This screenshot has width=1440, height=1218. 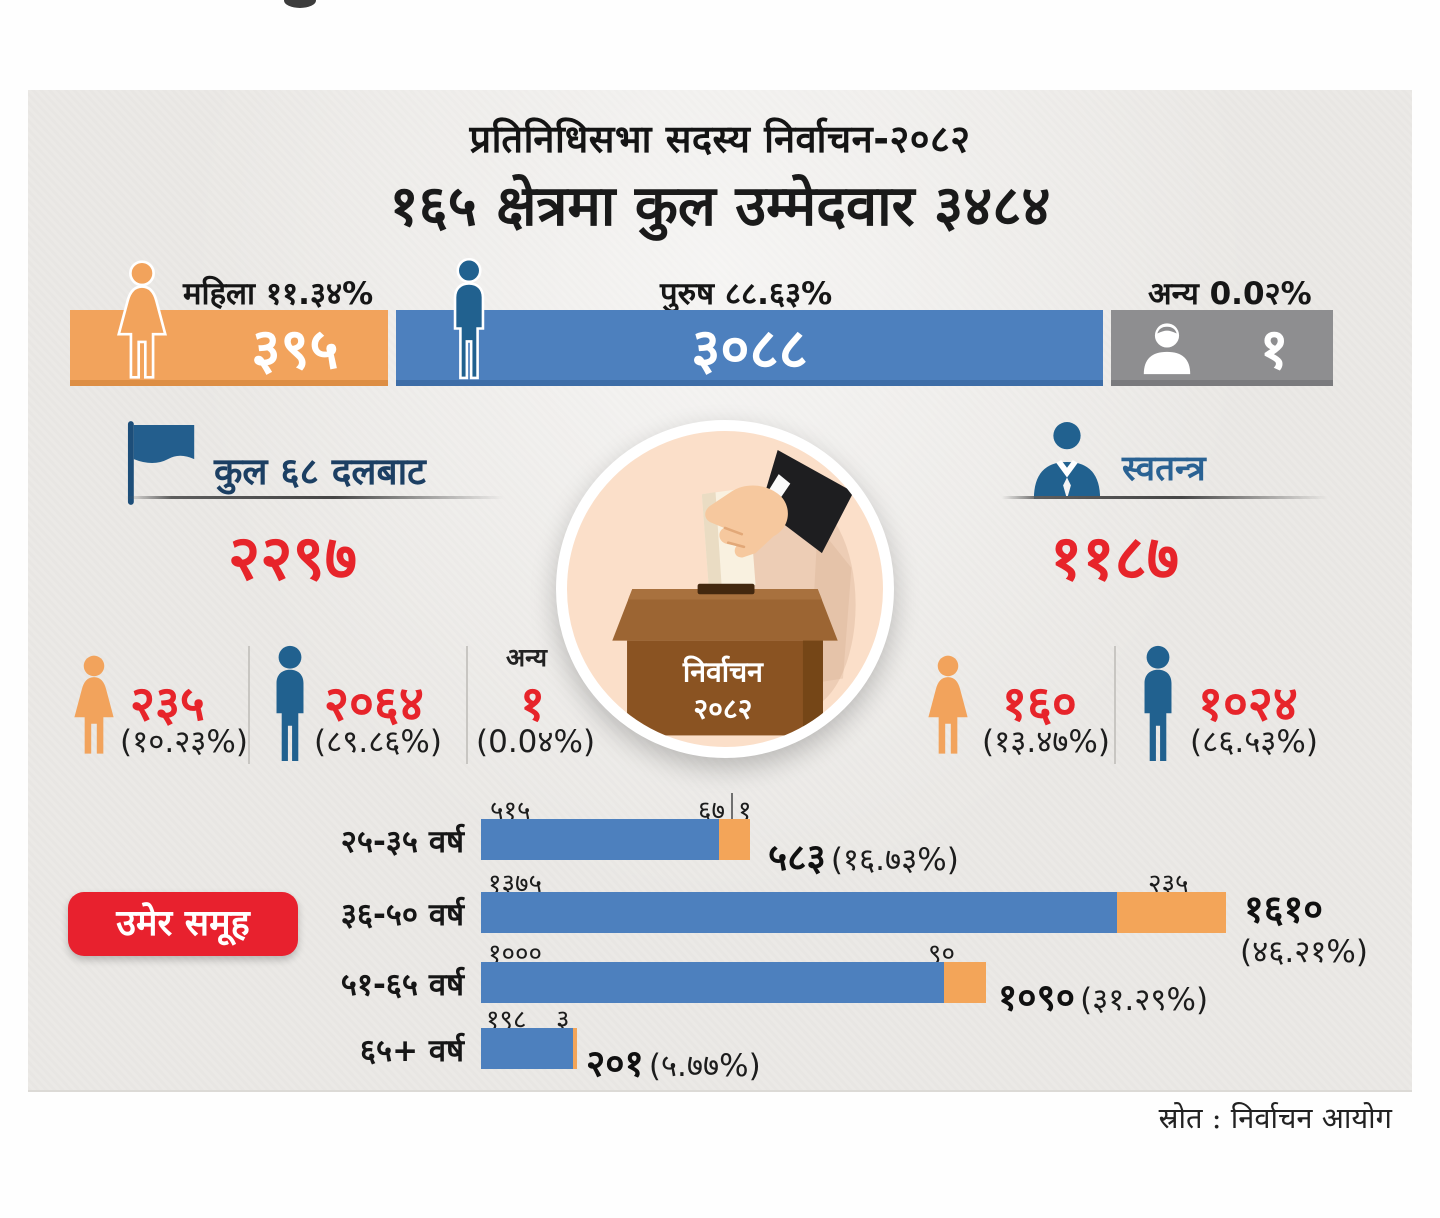 I want to click on cropped-logo-fragment, so click(x=300, y=4).